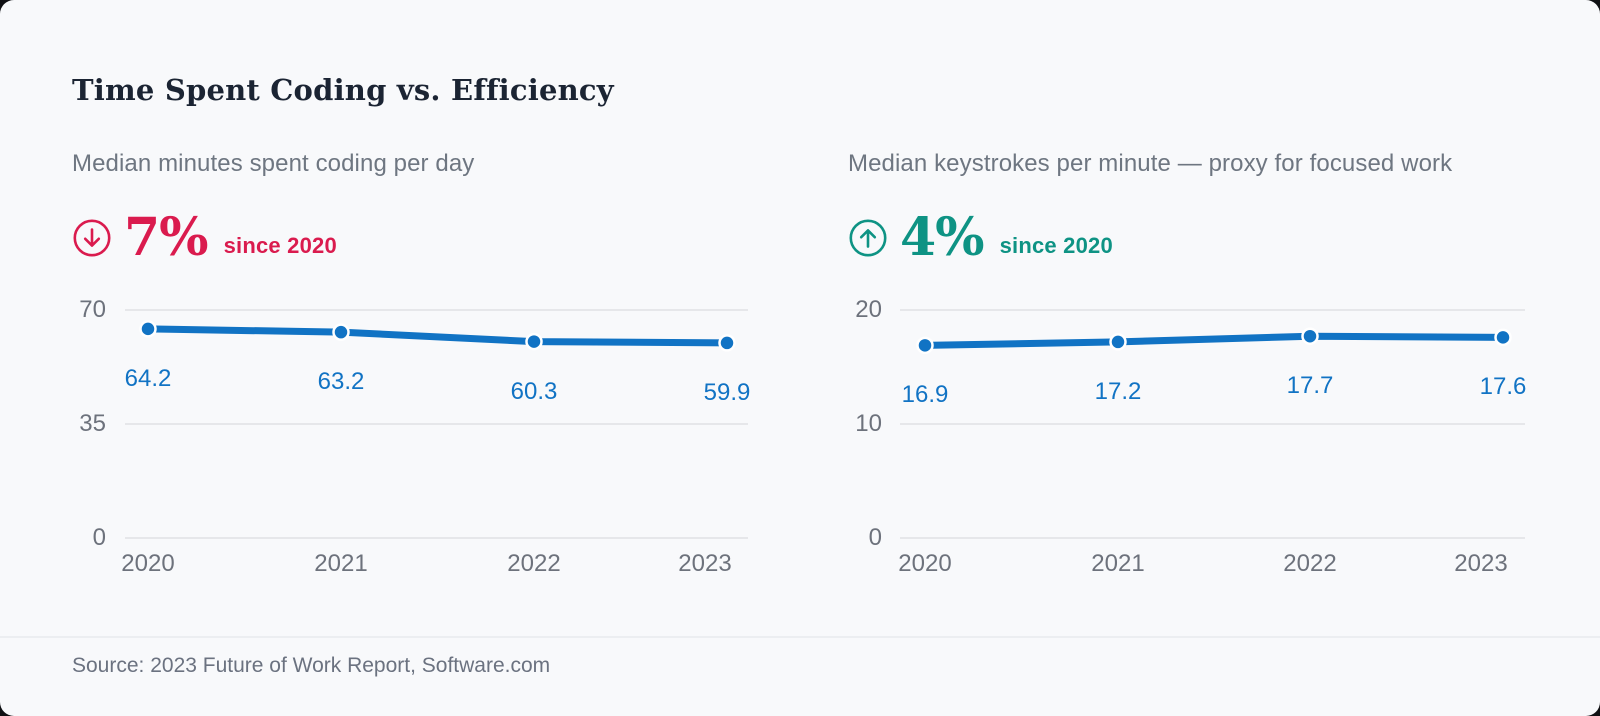 The image size is (1600, 716). What do you see at coordinates (1503, 387) in the screenshot?
I see `data-point-label: 17.6` at bounding box center [1503, 387].